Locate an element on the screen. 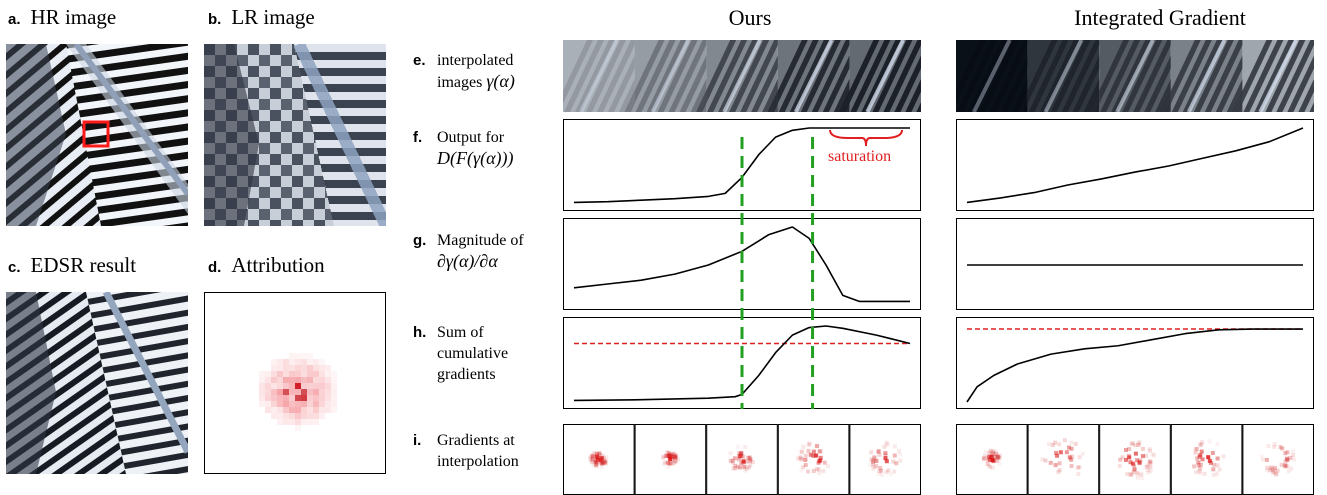 This screenshot has height=495, width=1327. plot-ig-cumulative is located at coordinates (1135, 363).